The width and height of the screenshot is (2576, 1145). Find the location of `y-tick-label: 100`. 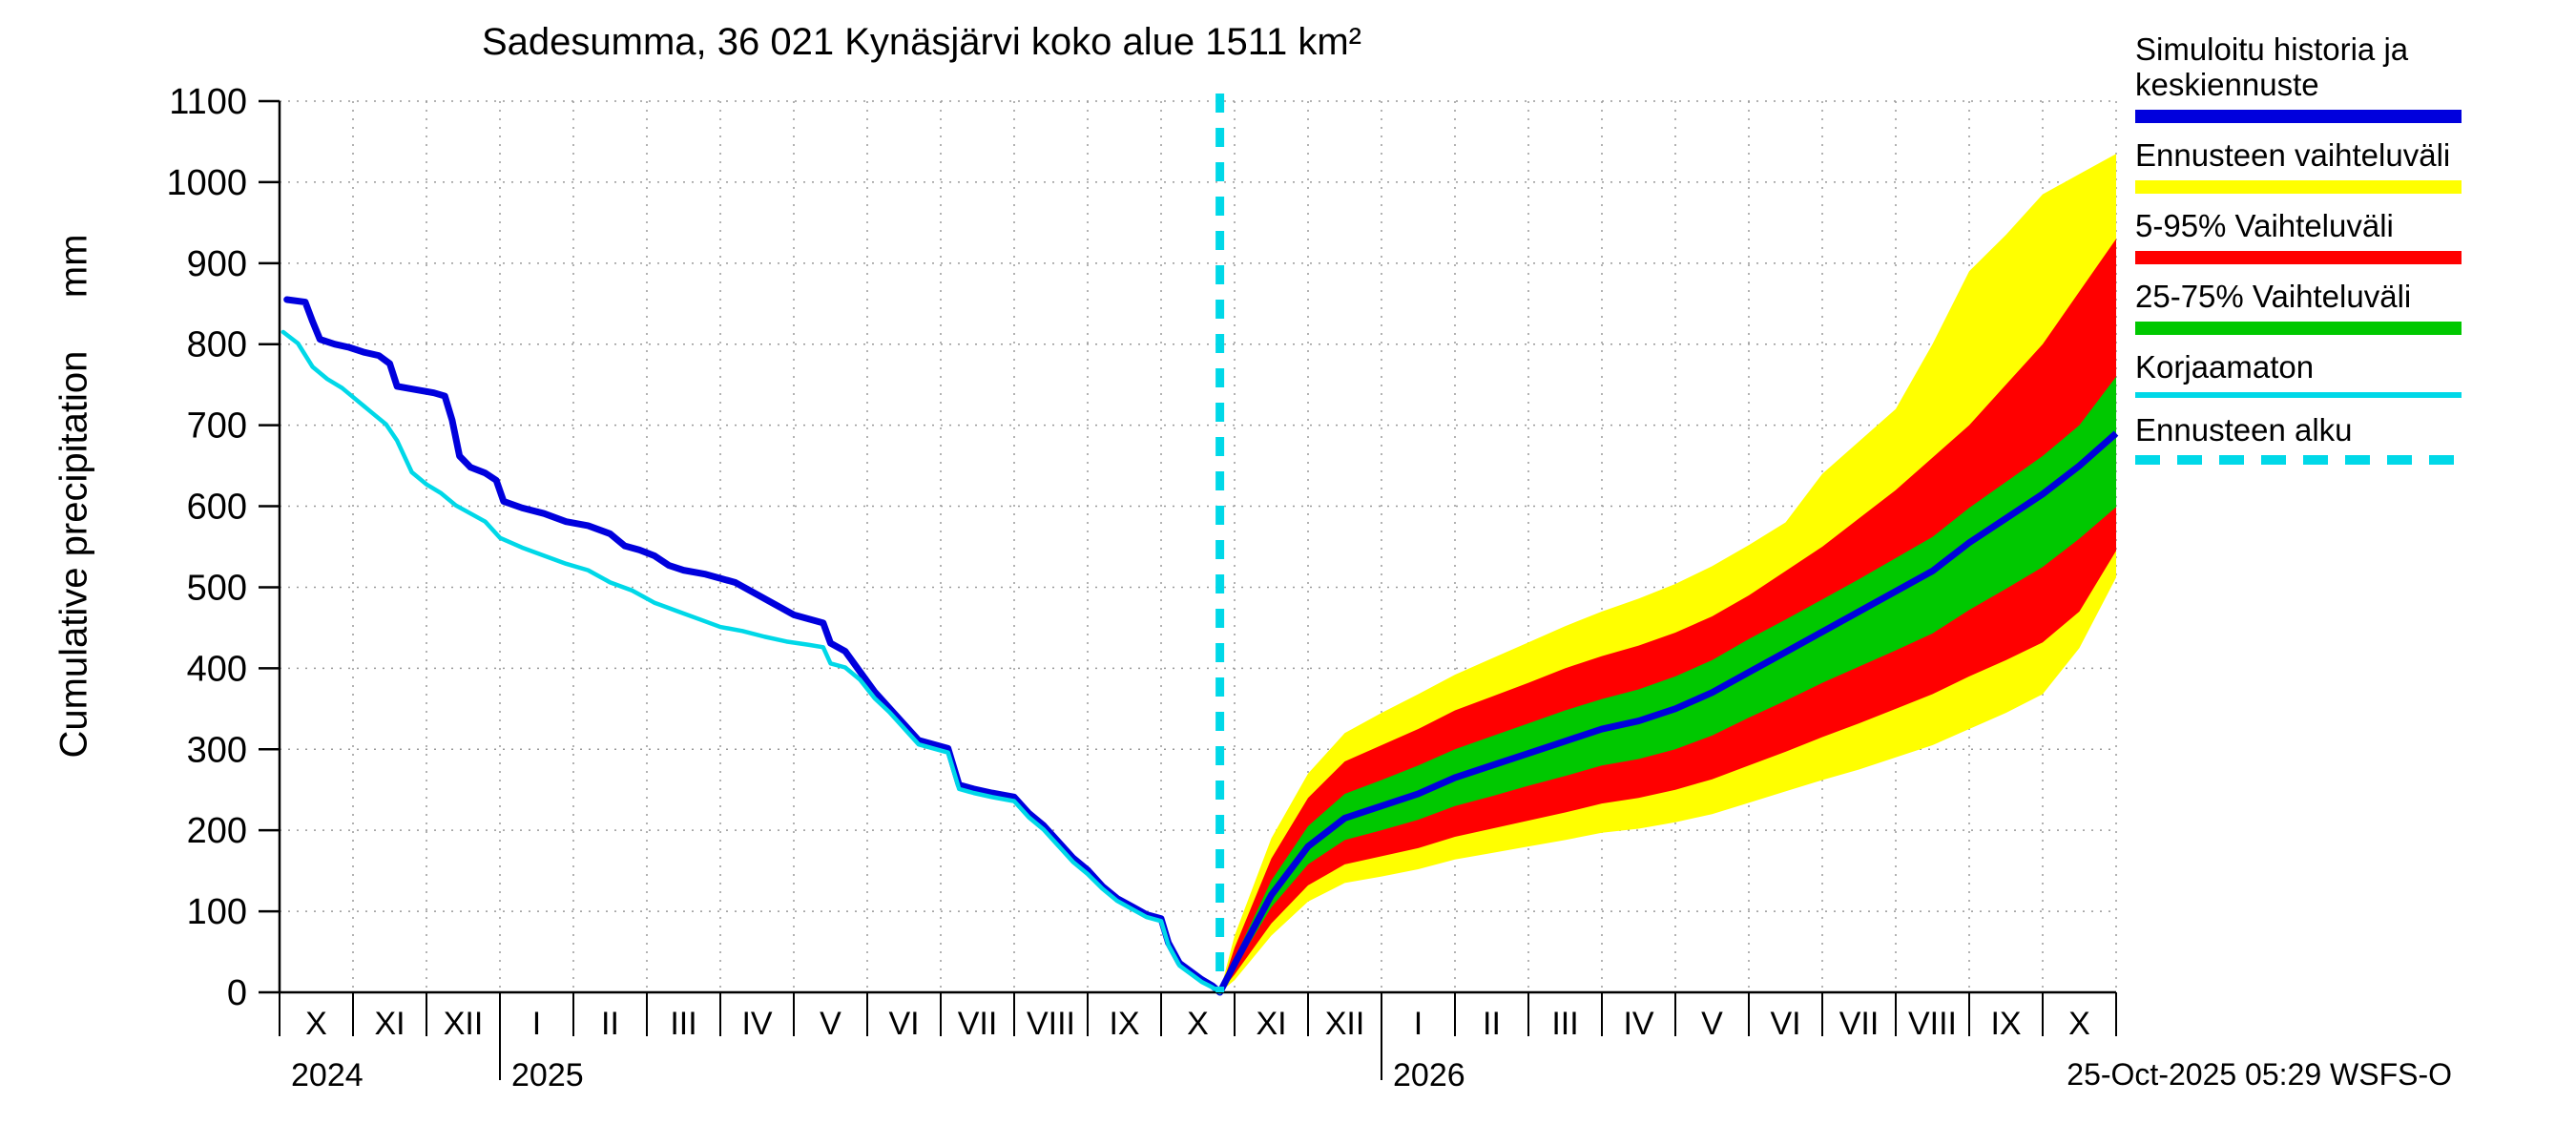

y-tick-label: 100 is located at coordinates (217, 912).